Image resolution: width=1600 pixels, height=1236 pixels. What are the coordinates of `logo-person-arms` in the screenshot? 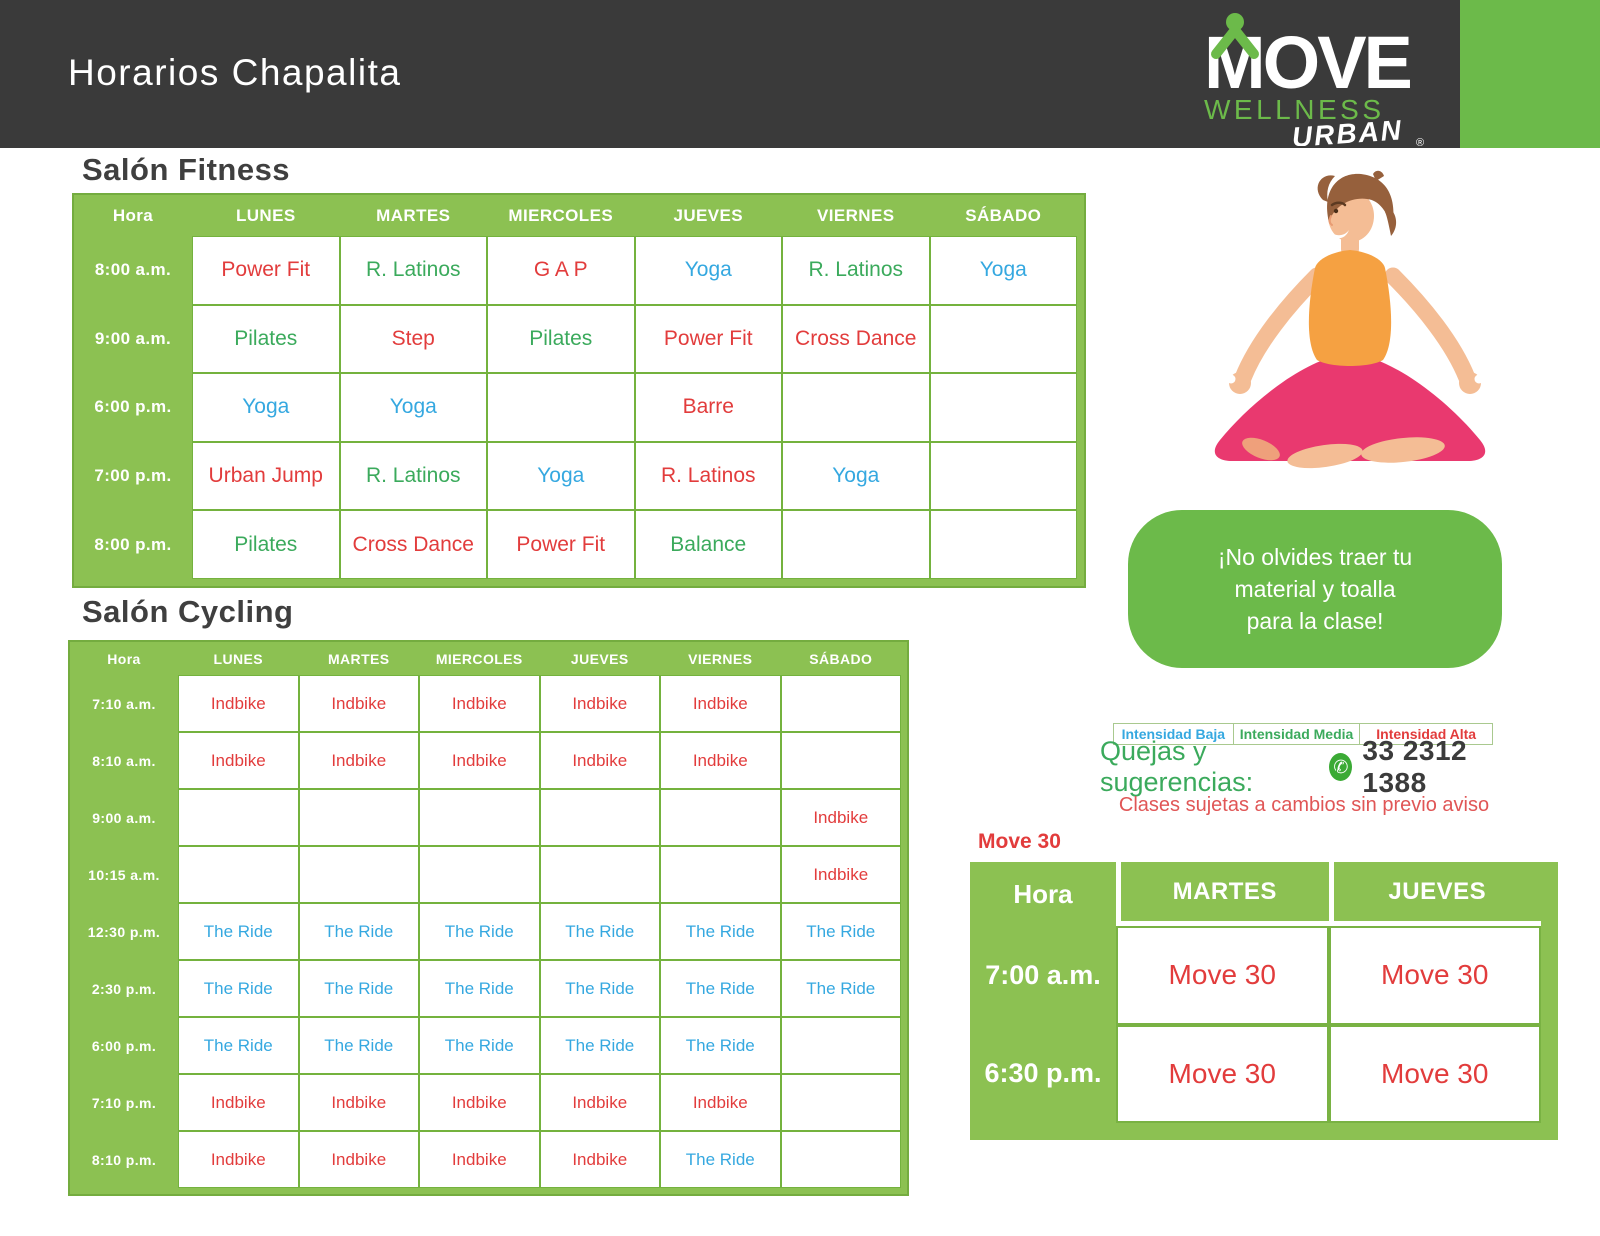 It's located at (1235, 42).